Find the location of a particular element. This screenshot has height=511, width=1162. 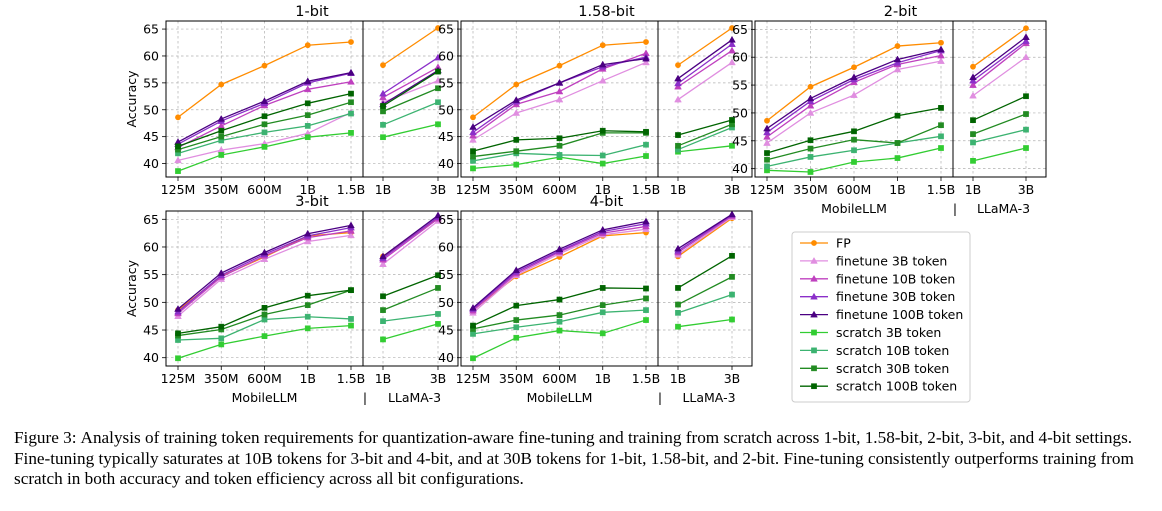

panel-title: 2-bit is located at coordinates (901, 12).